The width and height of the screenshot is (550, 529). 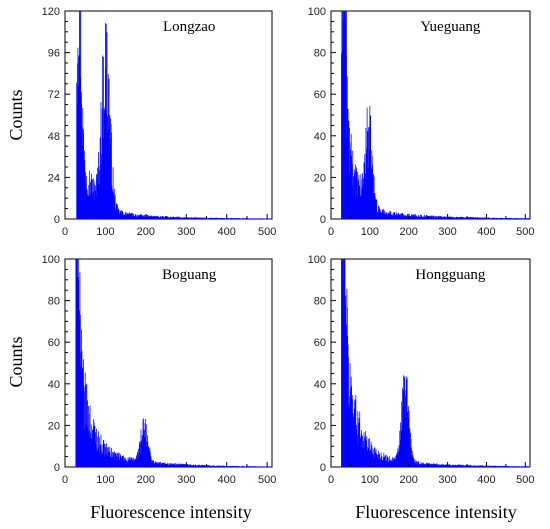 What do you see at coordinates (486, 480) in the screenshot?
I see `x-tick-label: 400` at bounding box center [486, 480].